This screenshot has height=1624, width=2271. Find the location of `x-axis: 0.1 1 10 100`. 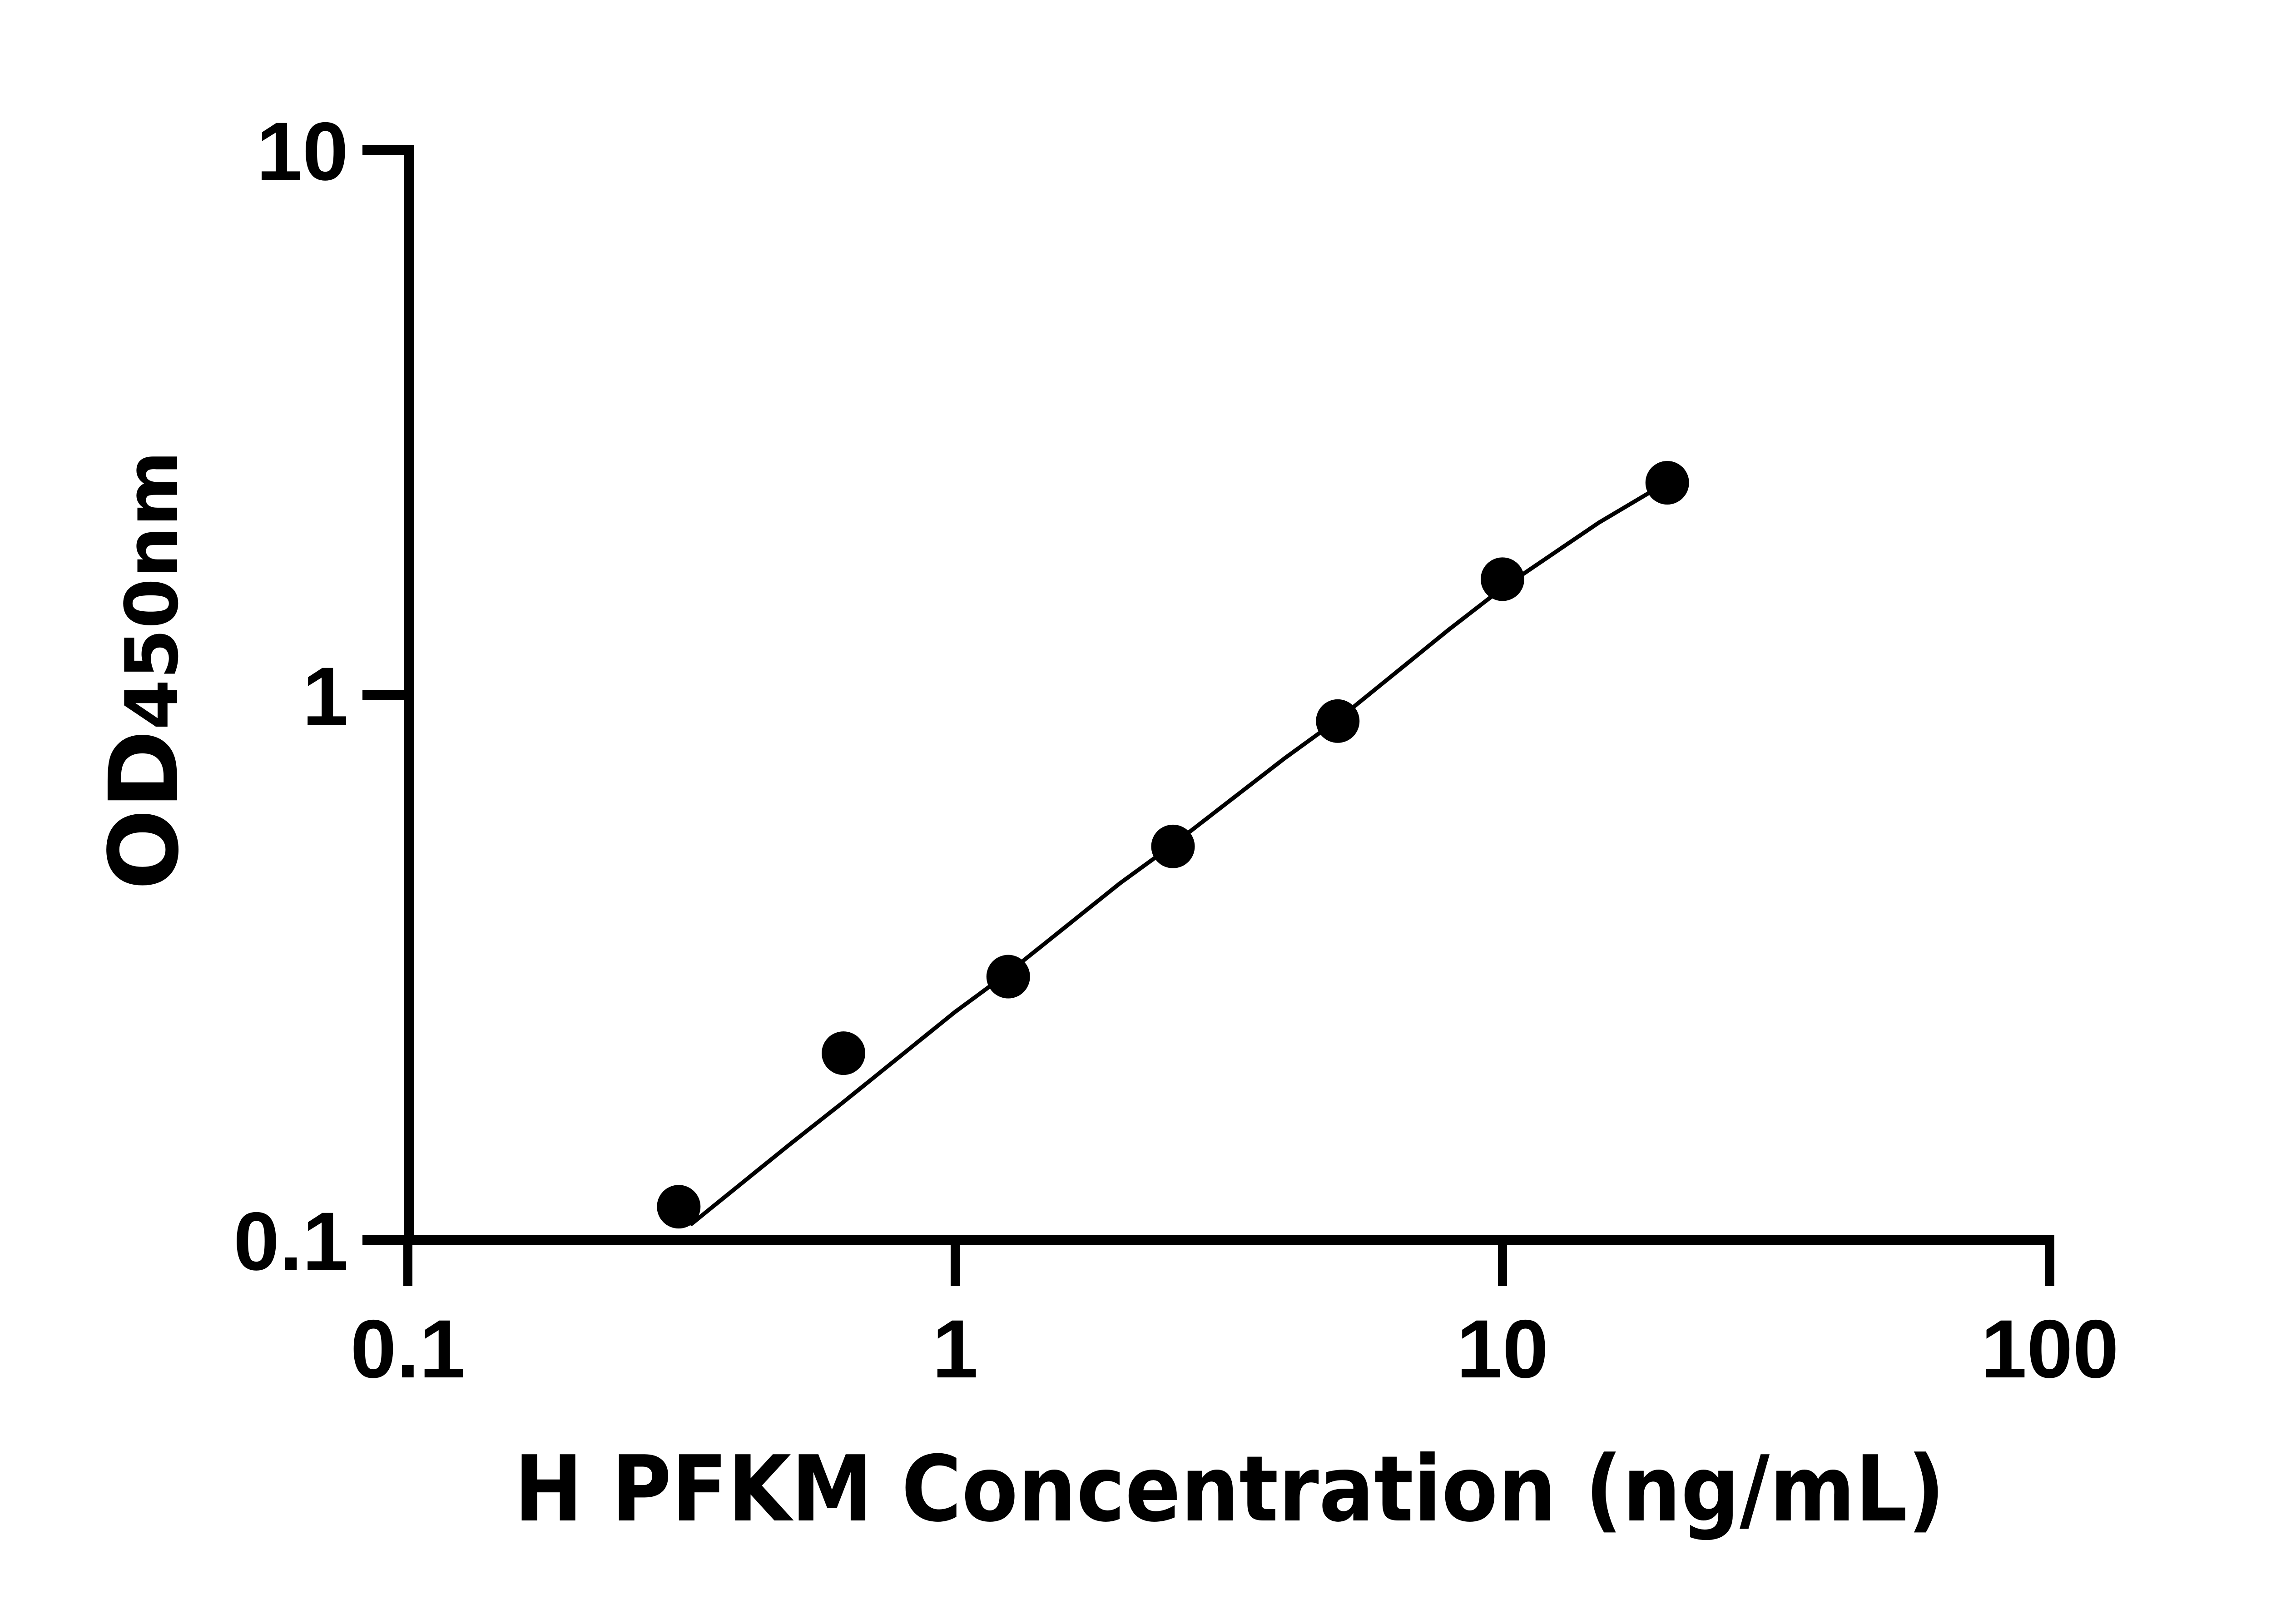

x-axis: 0.1 1 10 100 is located at coordinates (1234, 1315).